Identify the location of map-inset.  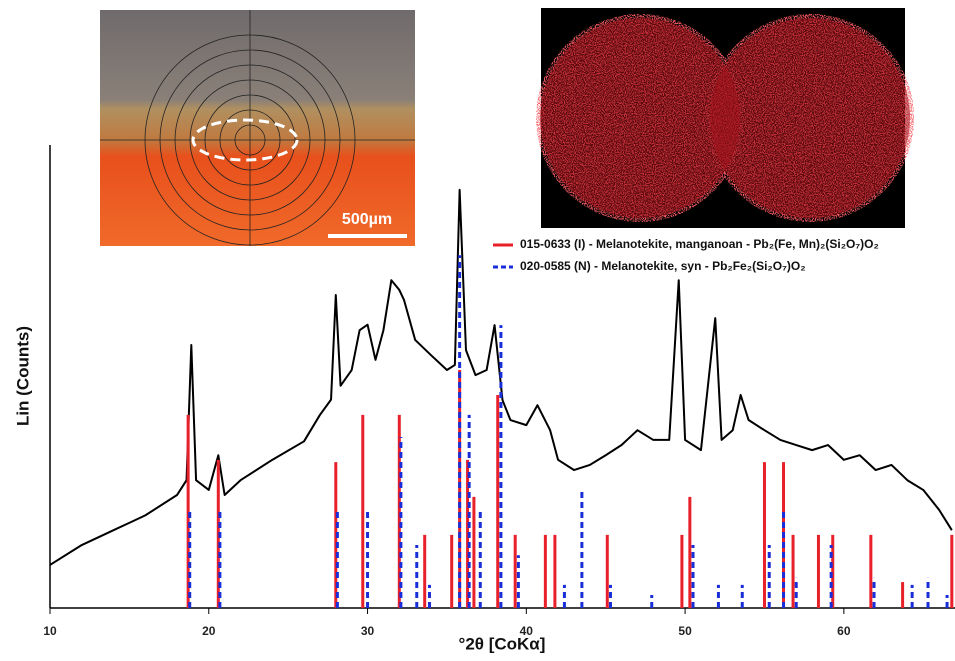
(725, 118).